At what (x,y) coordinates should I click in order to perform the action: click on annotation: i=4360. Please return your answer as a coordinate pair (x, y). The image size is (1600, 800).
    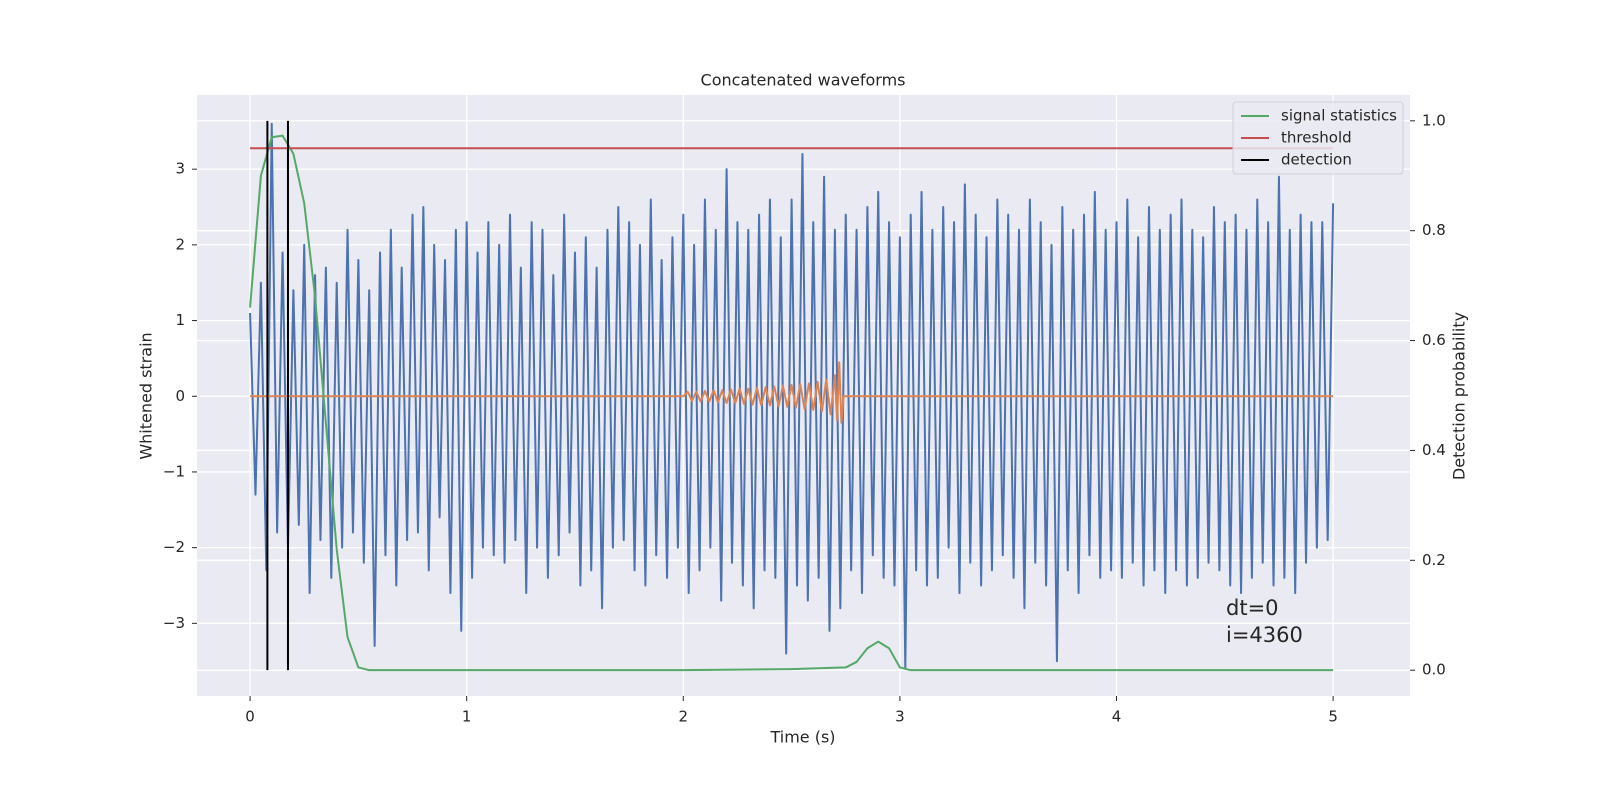
    Looking at the image, I should click on (1264, 635).